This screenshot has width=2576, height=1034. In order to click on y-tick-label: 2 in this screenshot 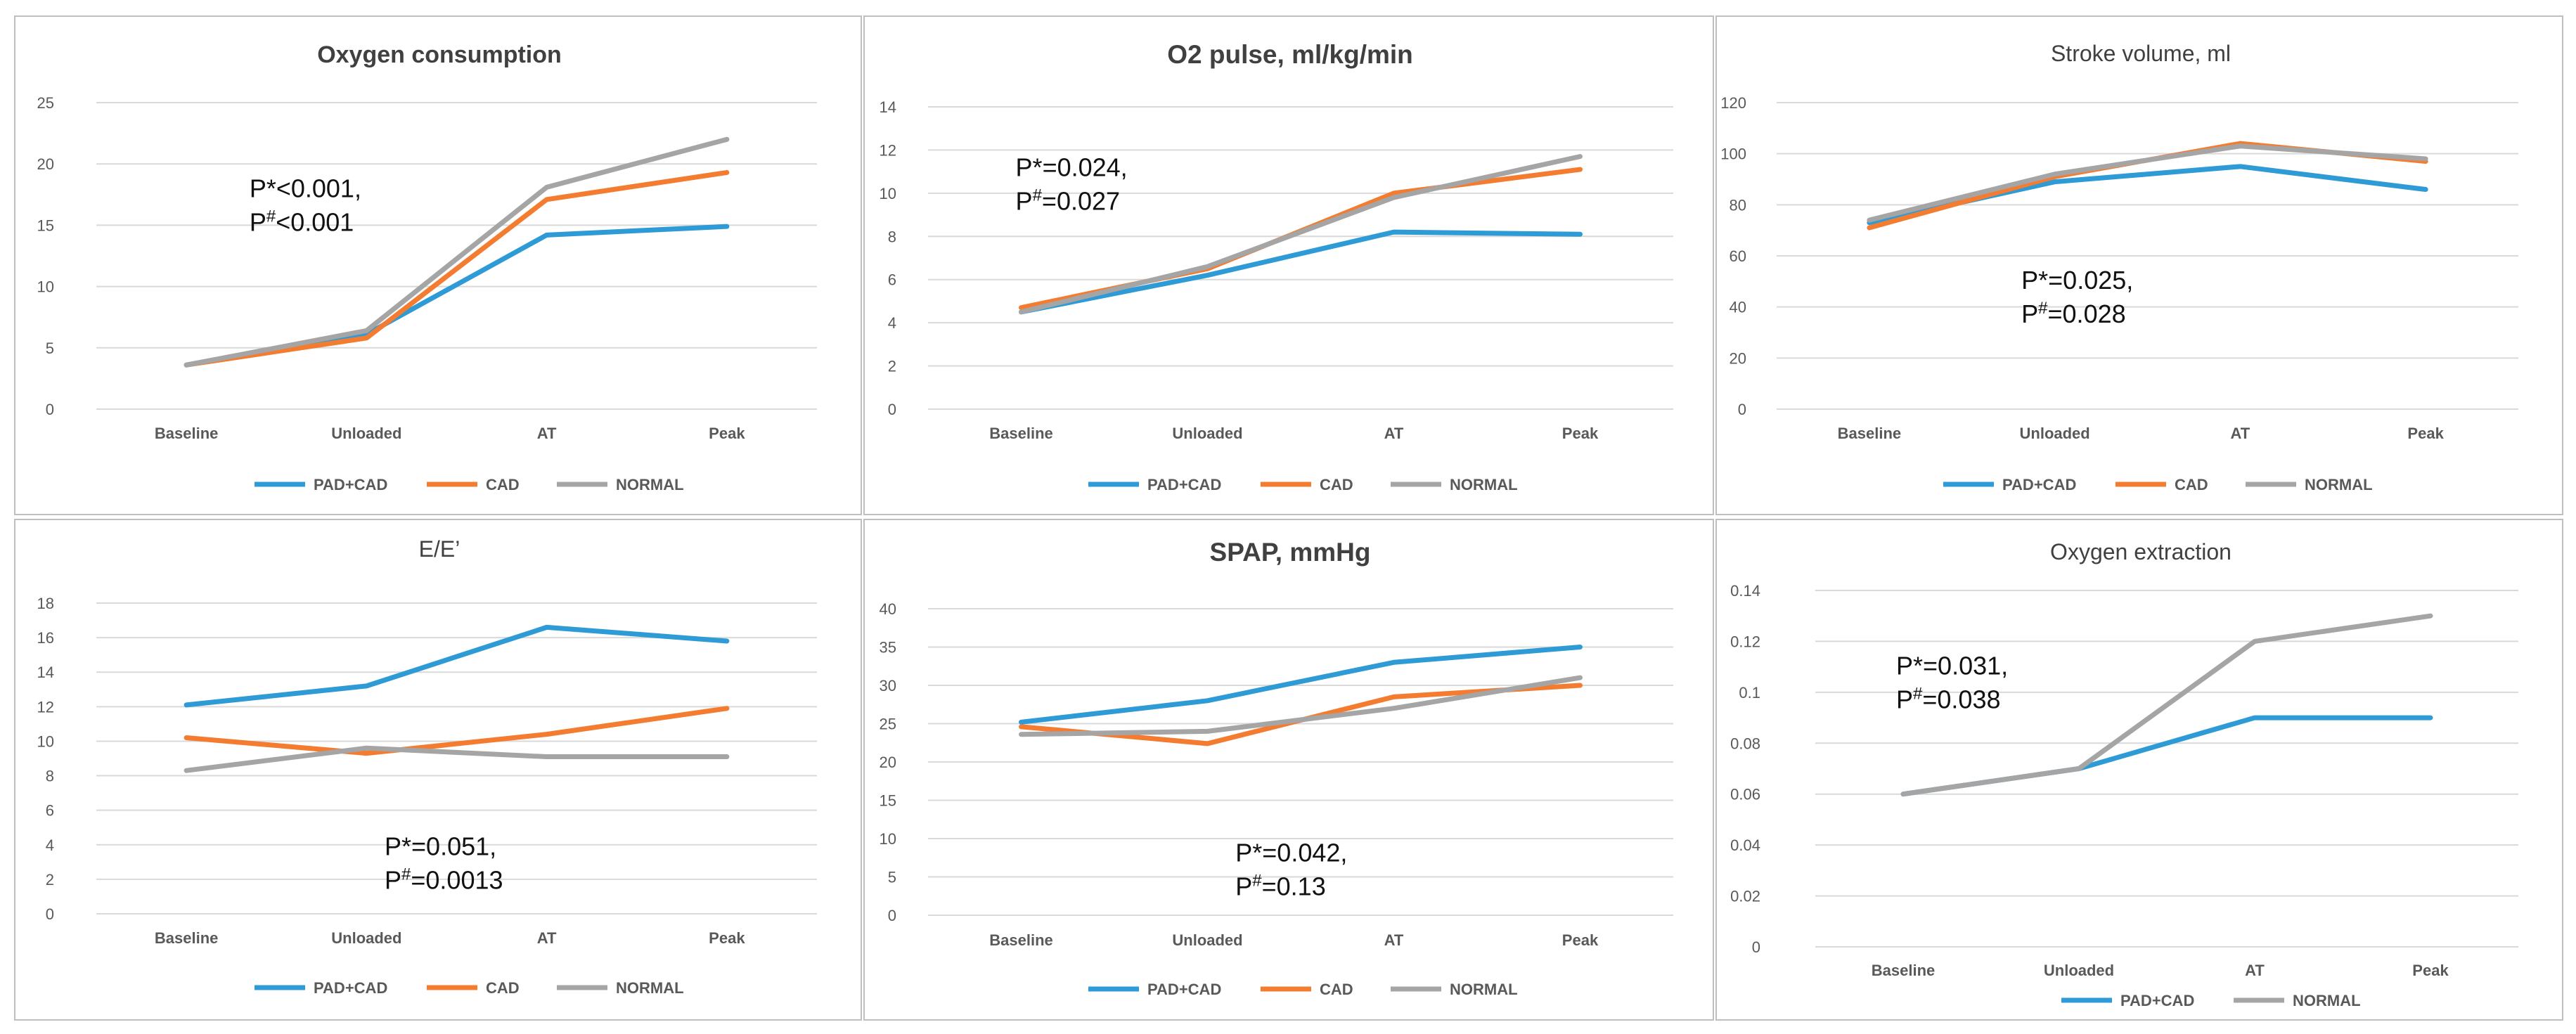, I will do `click(50, 879)`.